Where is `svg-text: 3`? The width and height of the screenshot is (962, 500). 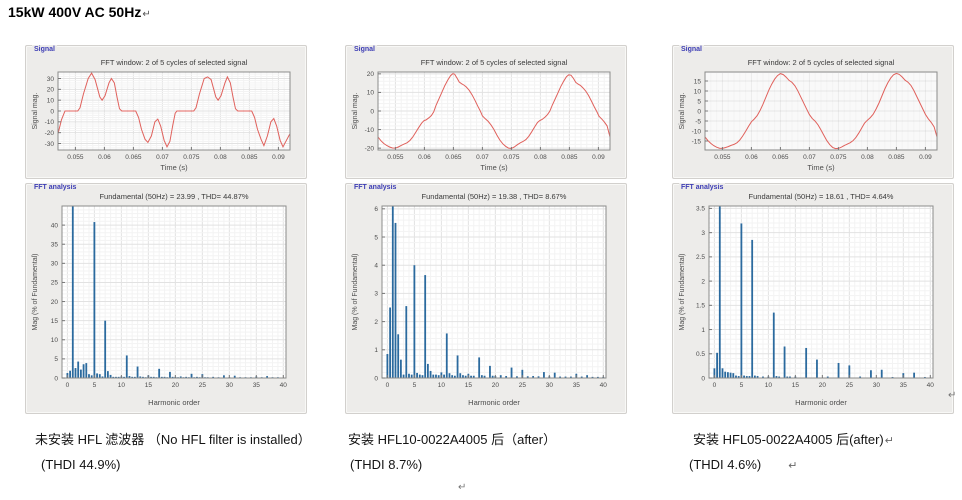
svg-text: 3 is located at coordinates (376, 294).